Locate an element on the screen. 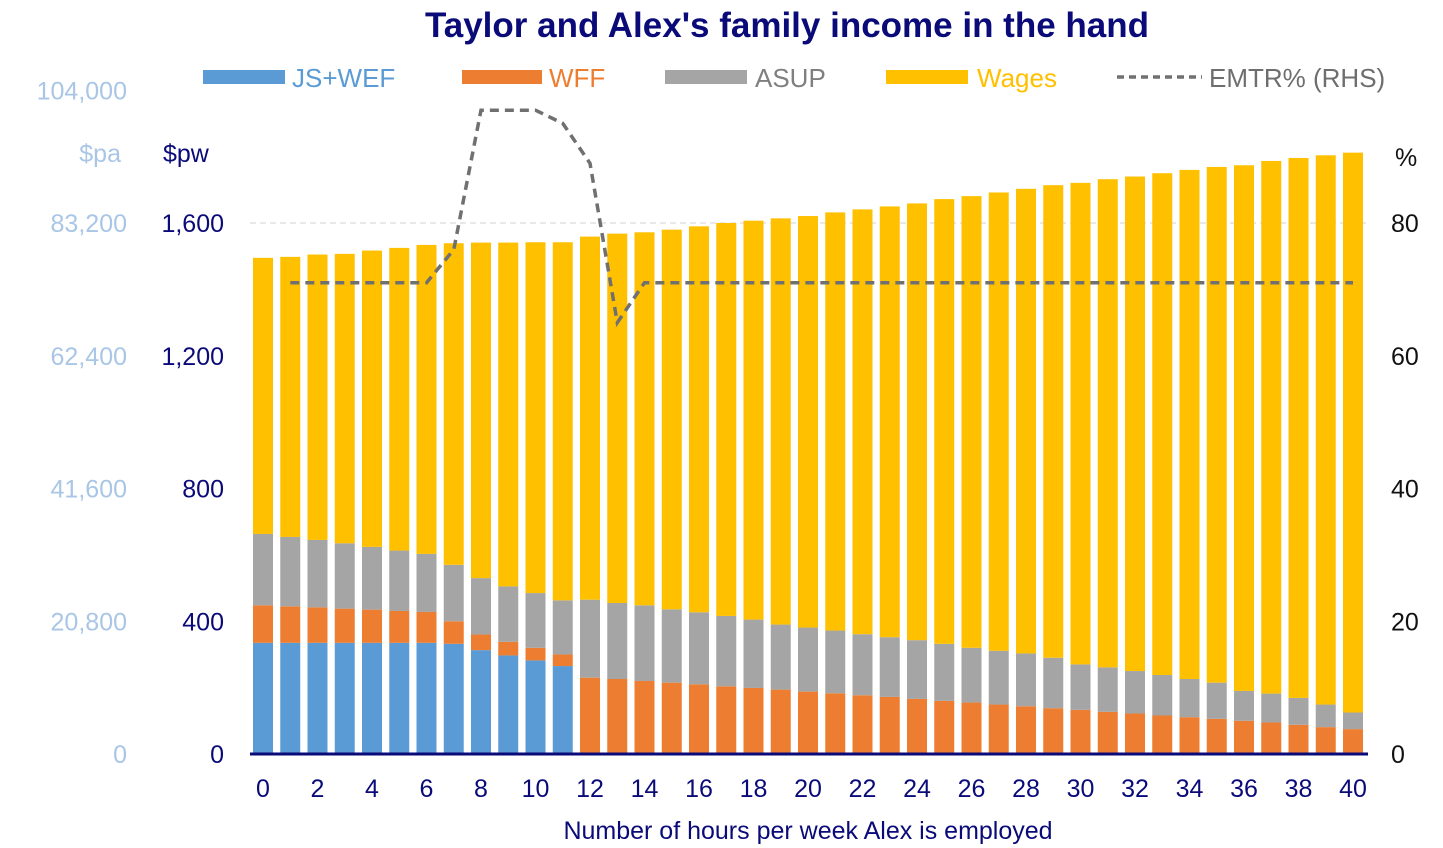  x-tick: 22 is located at coordinates (863, 789).